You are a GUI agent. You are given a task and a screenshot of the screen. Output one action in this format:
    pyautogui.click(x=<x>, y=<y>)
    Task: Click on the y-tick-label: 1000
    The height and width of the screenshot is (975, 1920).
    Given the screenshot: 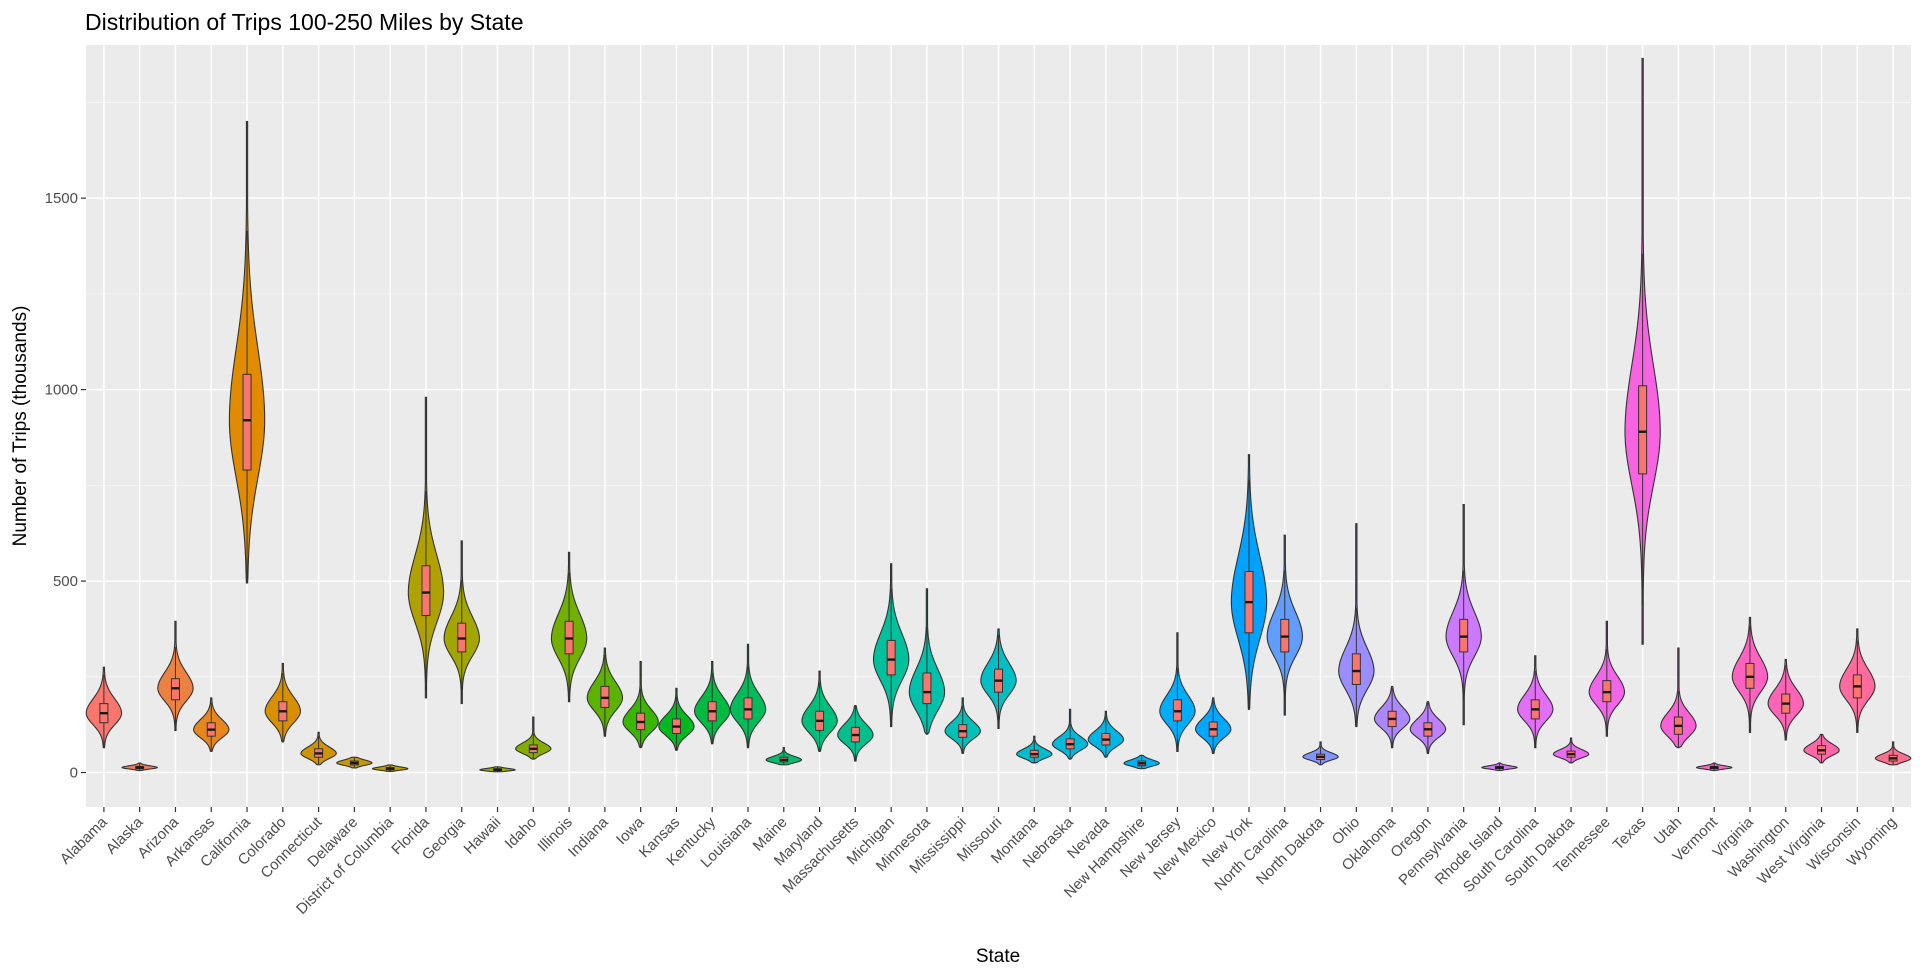 What is the action you would take?
    pyautogui.click(x=61, y=390)
    